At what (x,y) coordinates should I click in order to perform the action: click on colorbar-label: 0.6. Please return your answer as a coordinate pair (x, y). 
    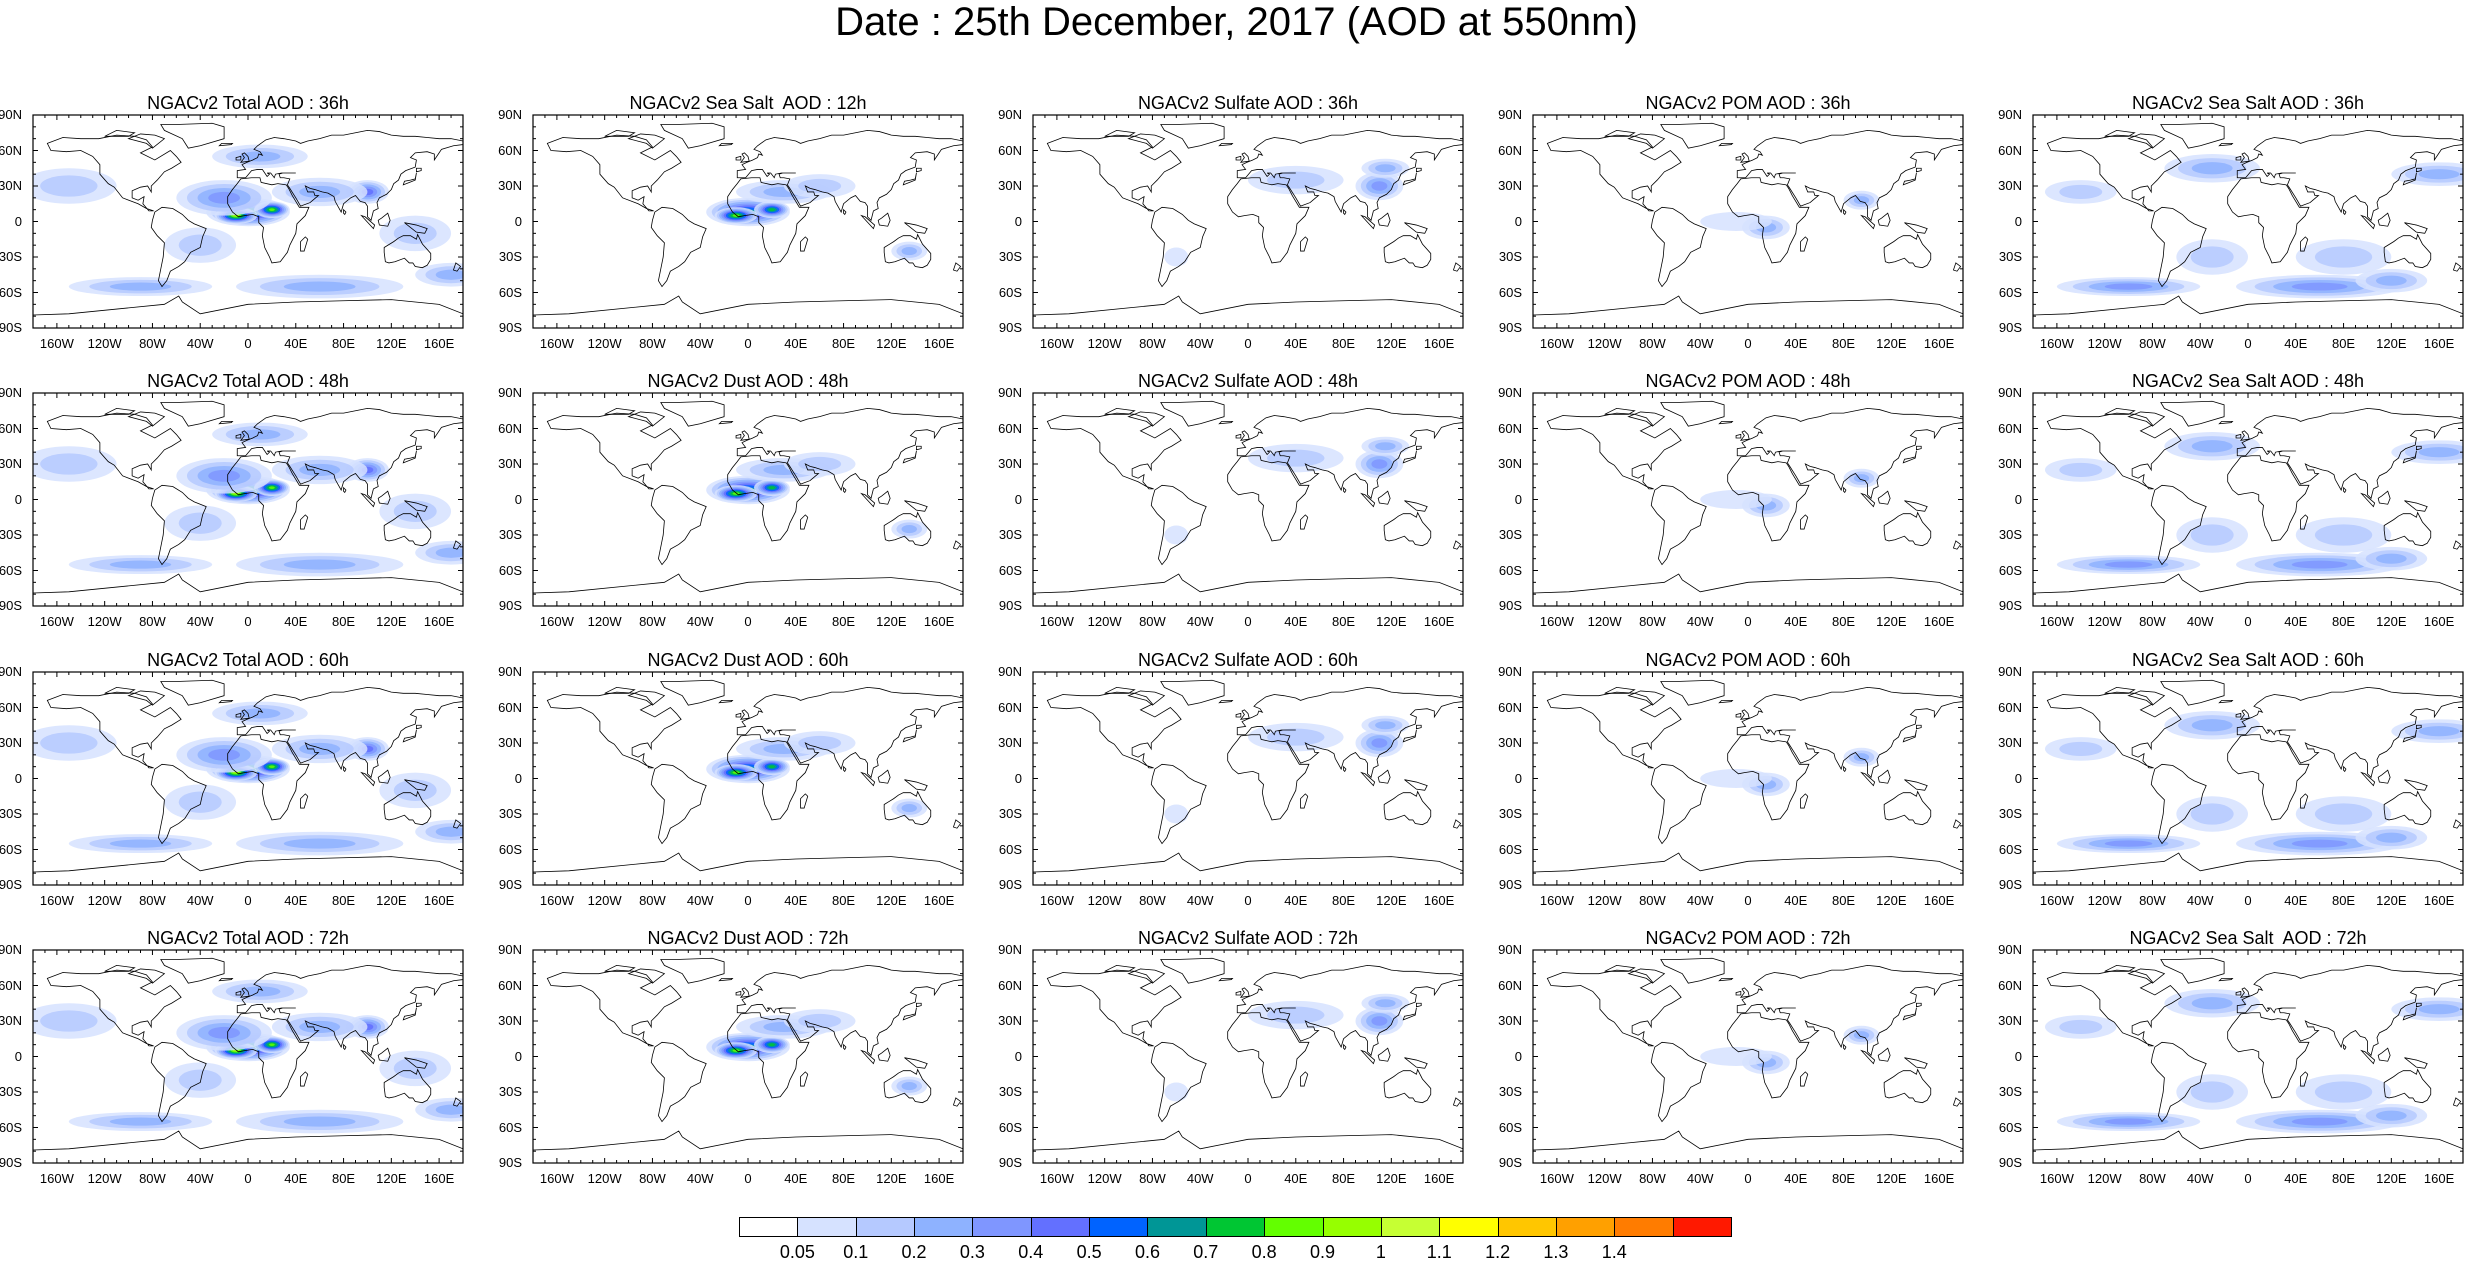
    Looking at the image, I should click on (1147, 1252).